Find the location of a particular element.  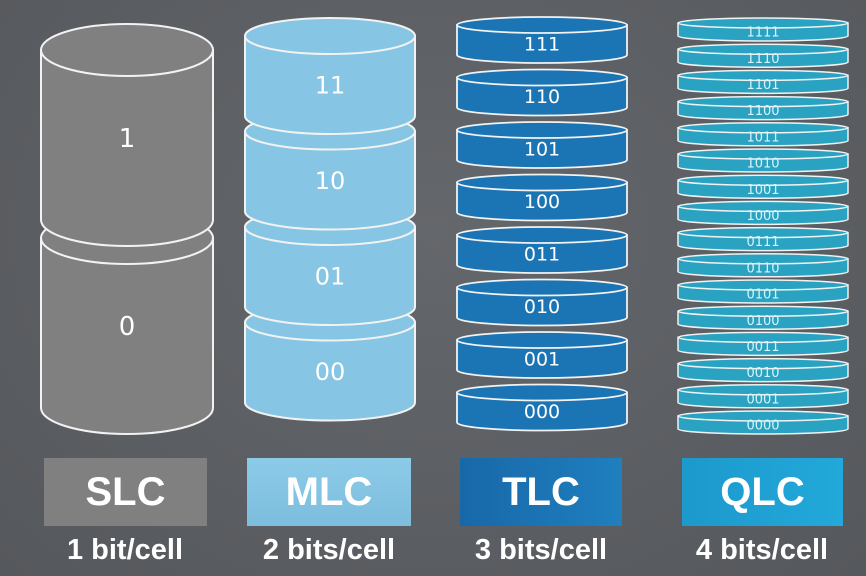

state-label: 100 is located at coordinates (542, 202).